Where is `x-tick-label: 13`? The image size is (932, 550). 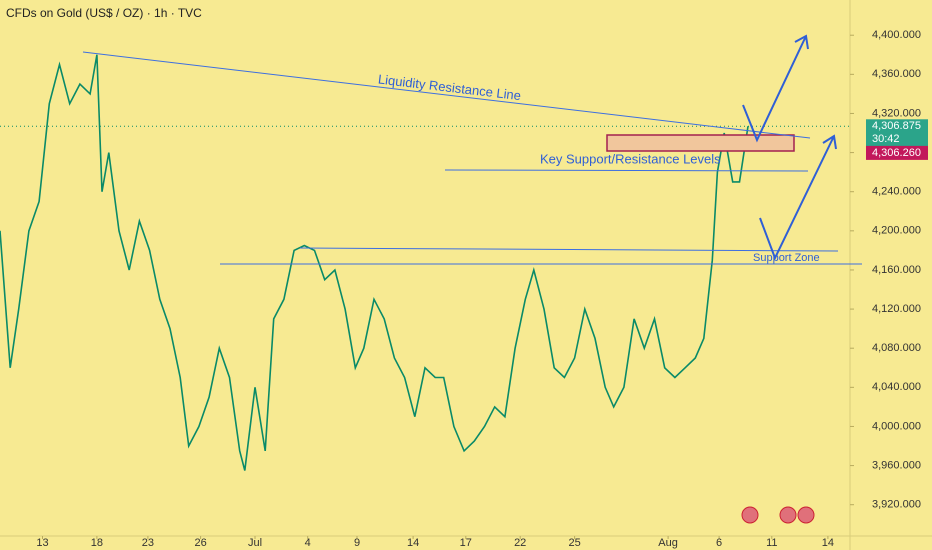
x-tick-label: 13 is located at coordinates (42, 543).